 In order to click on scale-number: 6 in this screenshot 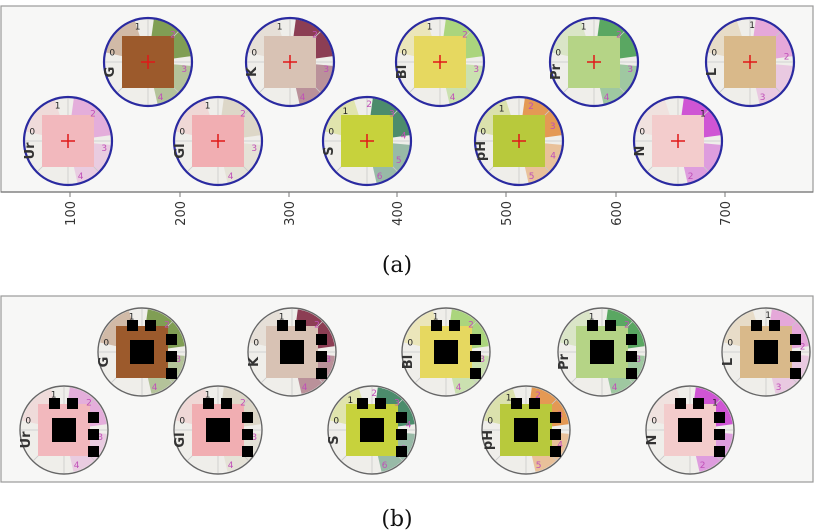, I will do `click(385, 466)`.